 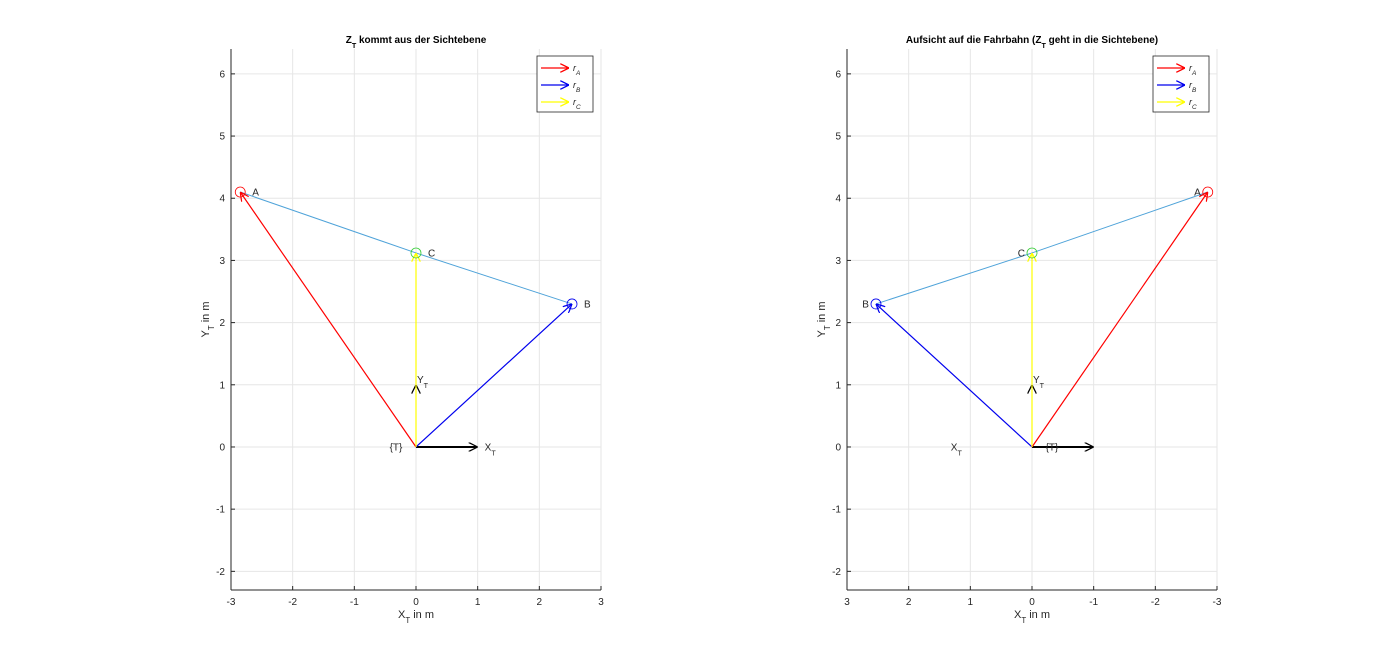 What do you see at coordinates (1155, 602) in the screenshot?
I see `x-tick-label-5: -2` at bounding box center [1155, 602].